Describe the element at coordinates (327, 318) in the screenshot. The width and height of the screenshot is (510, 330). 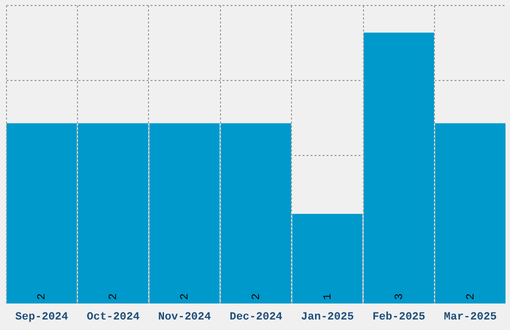
I see `x-tick-label: Jan-2025` at that location.